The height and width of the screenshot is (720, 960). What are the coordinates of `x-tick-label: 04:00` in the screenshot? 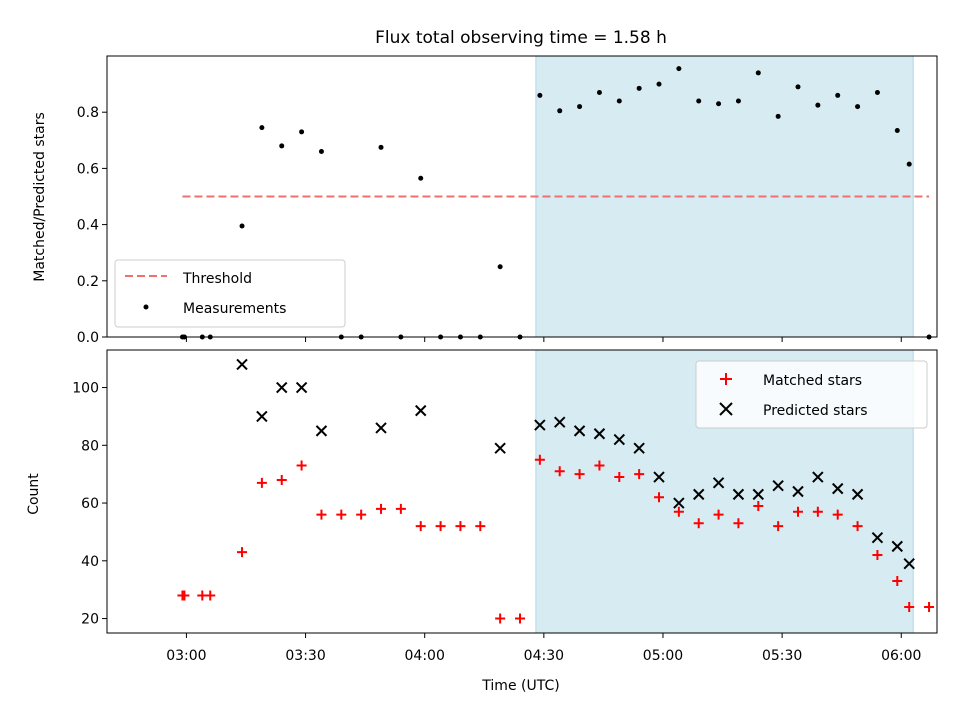 It's located at (425, 656).